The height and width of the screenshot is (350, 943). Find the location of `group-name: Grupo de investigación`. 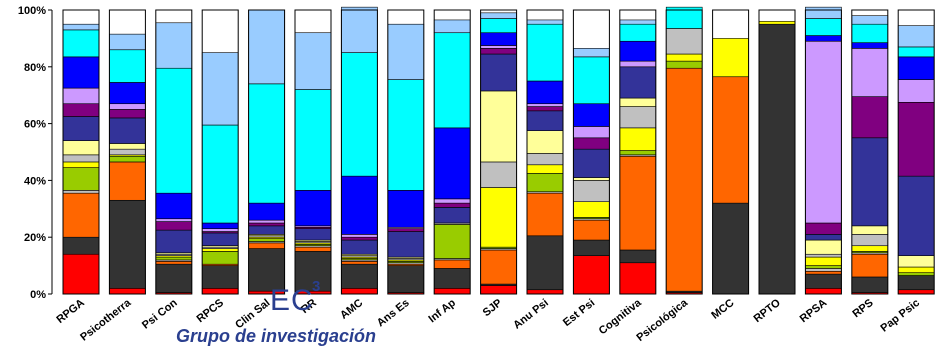

group-name: Grupo de investigación is located at coordinates (276, 336).